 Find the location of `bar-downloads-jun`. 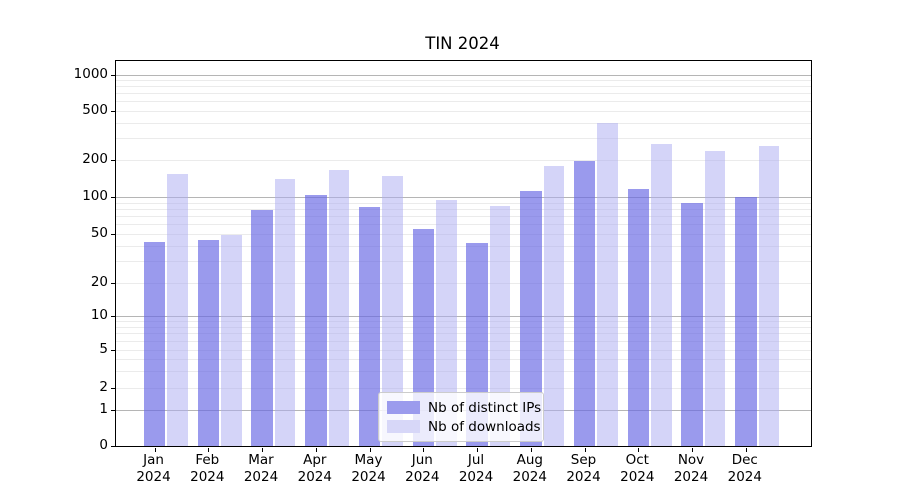

bar-downloads-jun is located at coordinates (446, 323).